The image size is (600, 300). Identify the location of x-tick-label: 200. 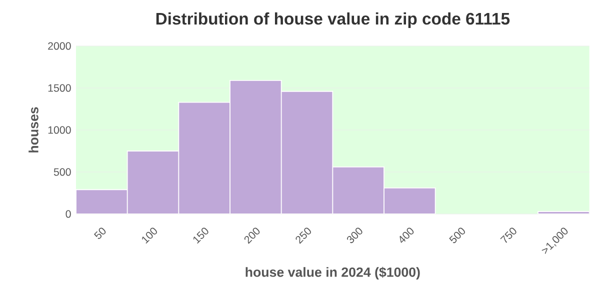
(252, 236).